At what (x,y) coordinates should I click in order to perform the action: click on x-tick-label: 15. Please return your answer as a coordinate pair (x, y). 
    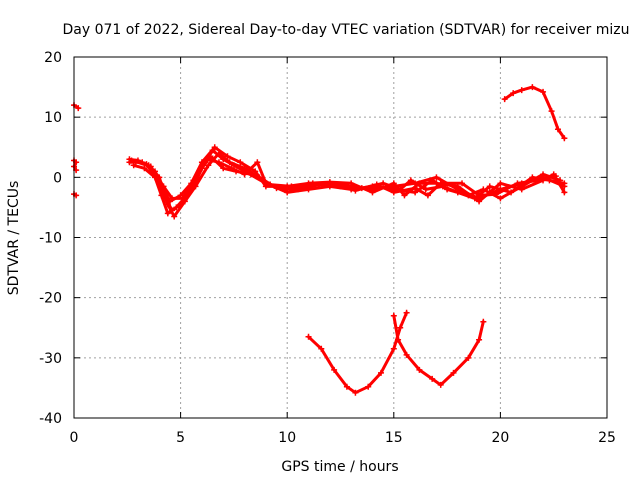
    Looking at the image, I should click on (394, 438).